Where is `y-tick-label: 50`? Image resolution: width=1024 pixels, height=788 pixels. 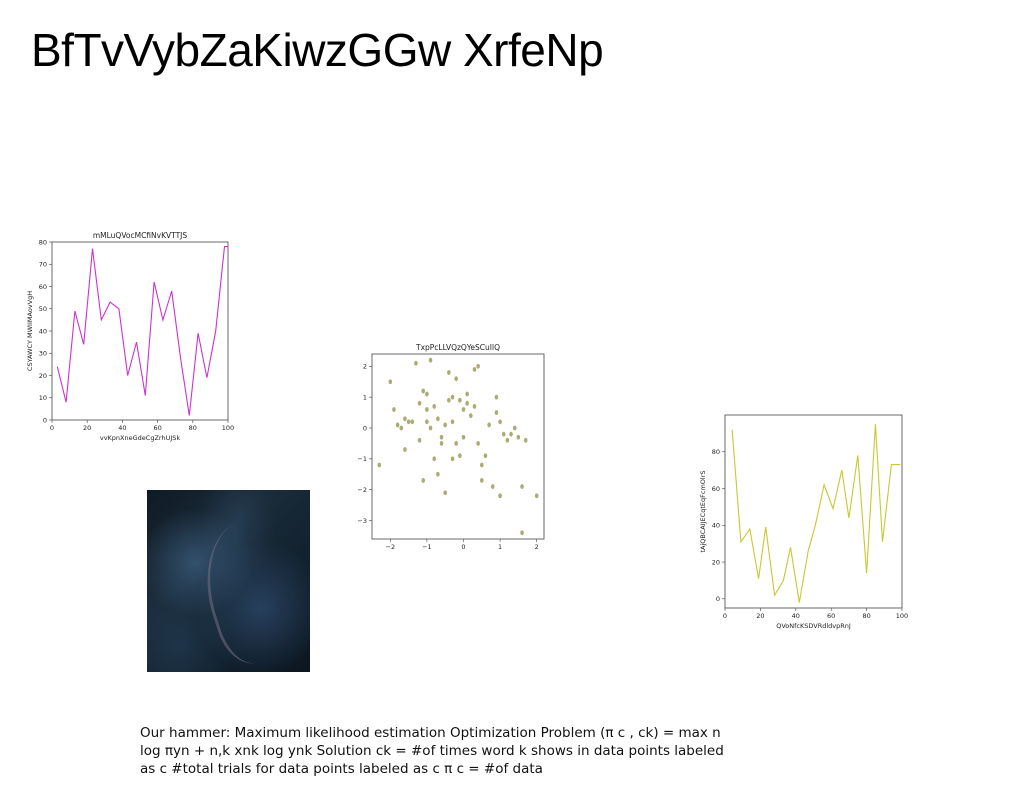
y-tick-label: 50 is located at coordinates (43, 309).